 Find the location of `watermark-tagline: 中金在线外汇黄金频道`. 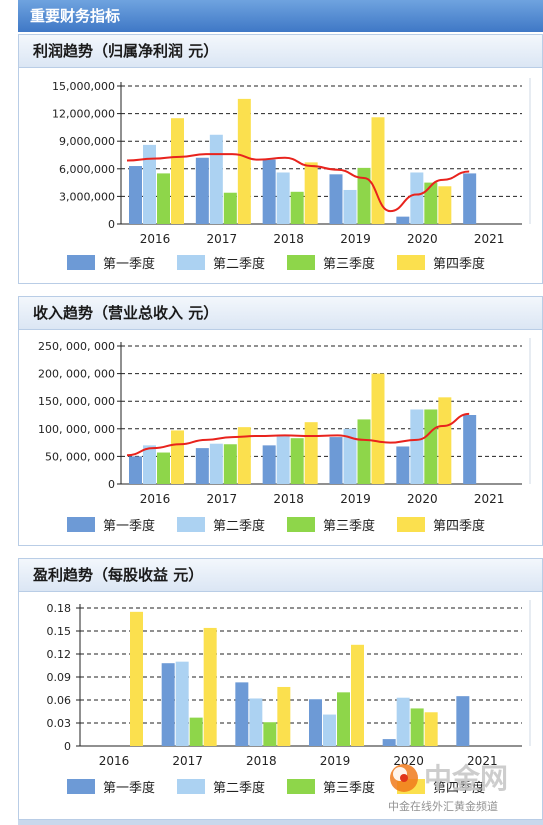

watermark-tagline: 中金在线外汇黄金频道 is located at coordinates (443, 806).